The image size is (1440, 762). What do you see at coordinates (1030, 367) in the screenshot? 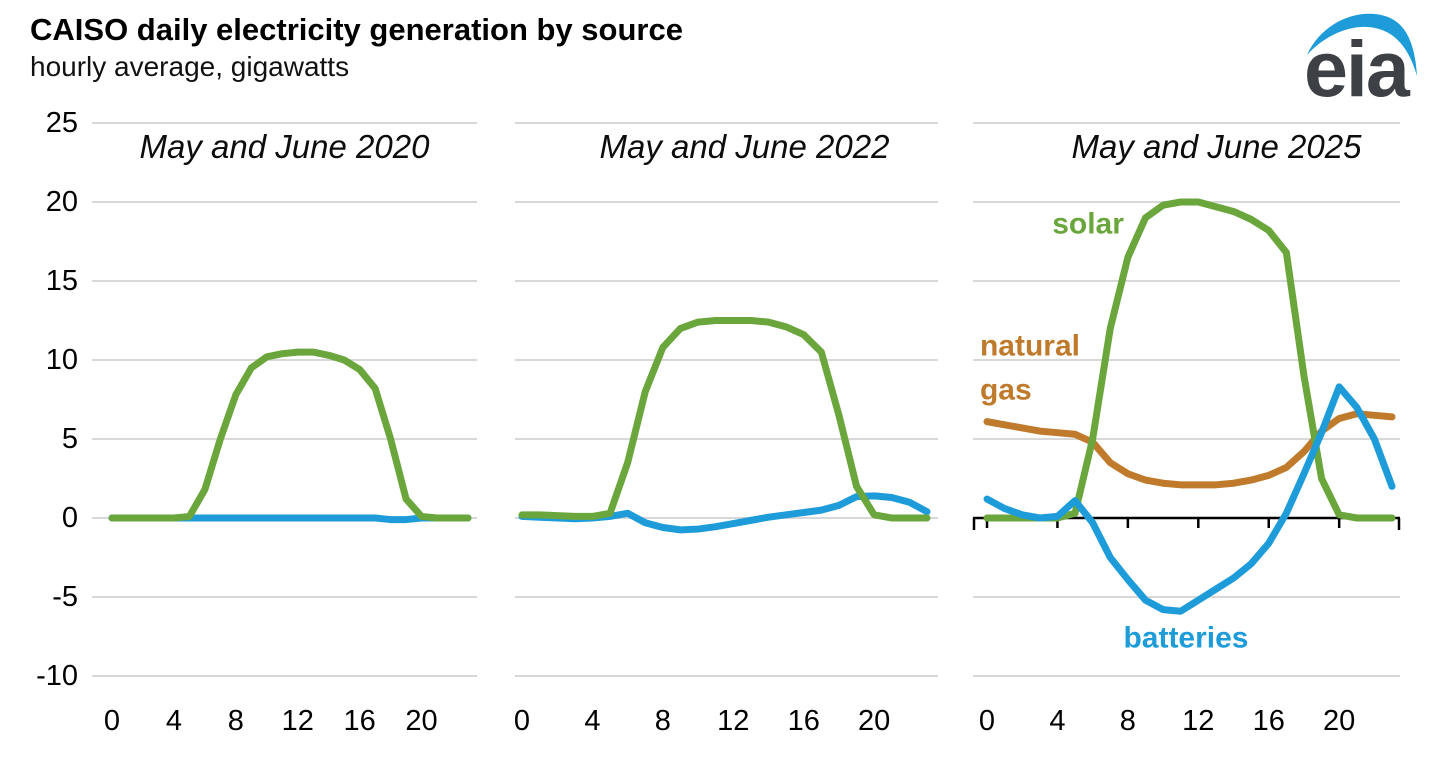
I see `natural-gas-label: natural gas` at bounding box center [1030, 367].